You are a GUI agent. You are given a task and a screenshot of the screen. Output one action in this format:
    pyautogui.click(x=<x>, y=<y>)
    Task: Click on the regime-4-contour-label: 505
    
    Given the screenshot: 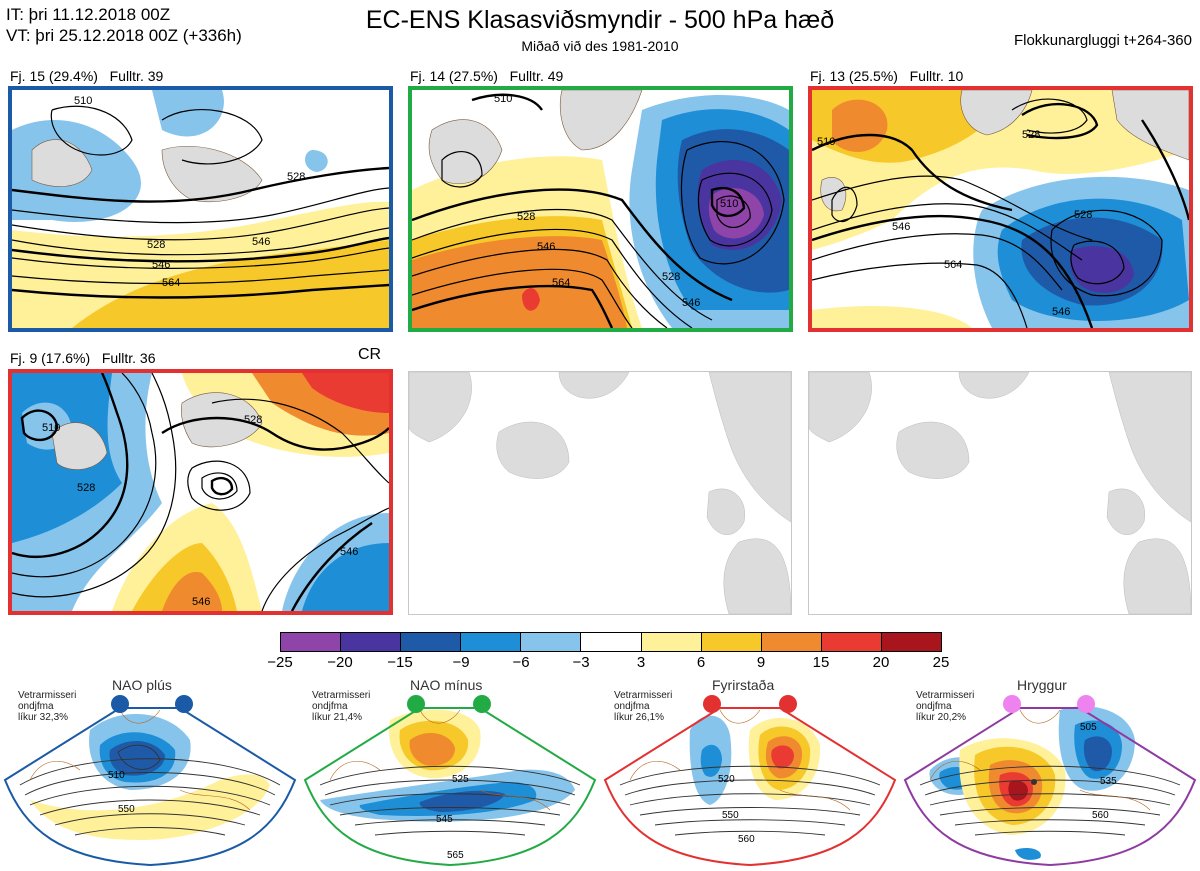 What is the action you would take?
    pyautogui.click(x=1088, y=727)
    